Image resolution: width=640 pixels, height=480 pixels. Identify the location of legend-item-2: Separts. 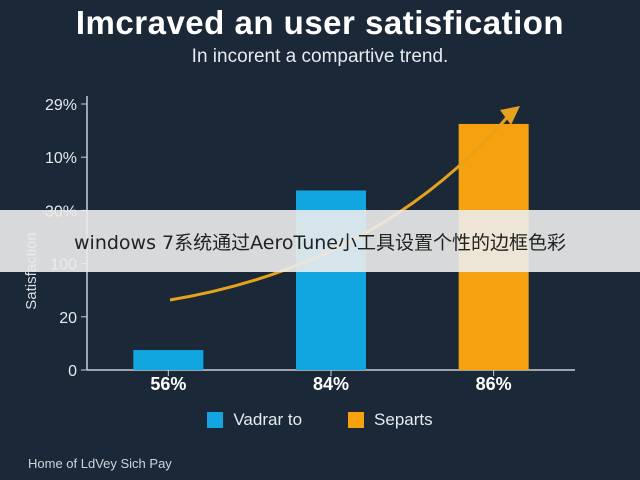
(390, 420).